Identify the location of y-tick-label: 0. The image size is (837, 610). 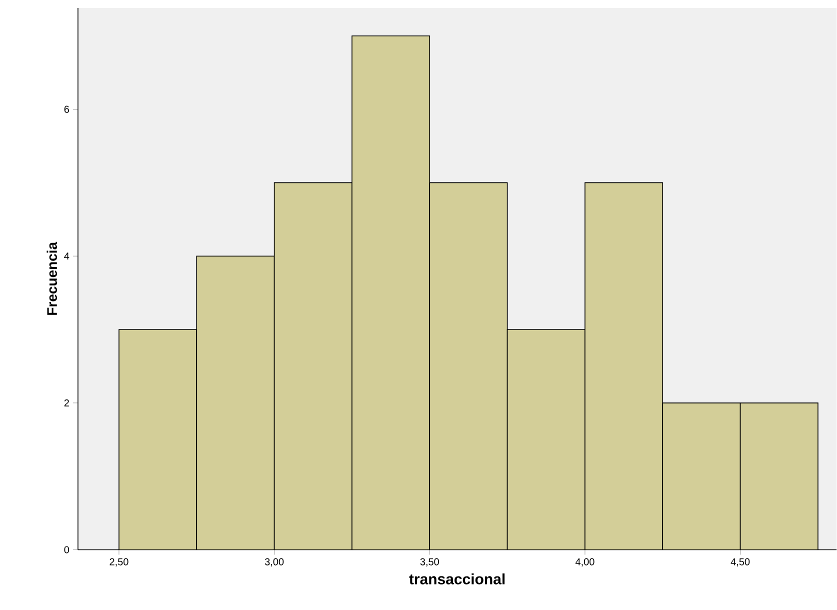
(67, 550).